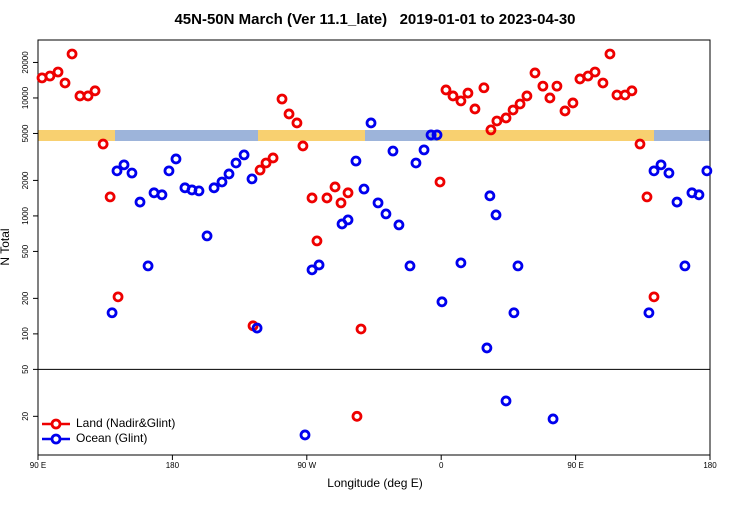 The height and width of the screenshot is (505, 750). Describe the element at coordinates (374, 483) in the screenshot. I see `x-axis-label: Longitude (deg E)` at that location.